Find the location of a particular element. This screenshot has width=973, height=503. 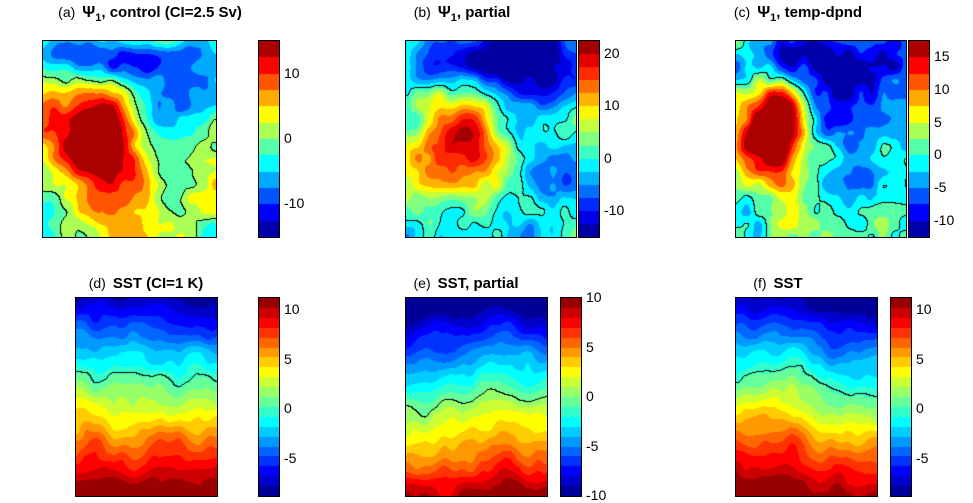

panel-label: (d) is located at coordinates (97, 283).